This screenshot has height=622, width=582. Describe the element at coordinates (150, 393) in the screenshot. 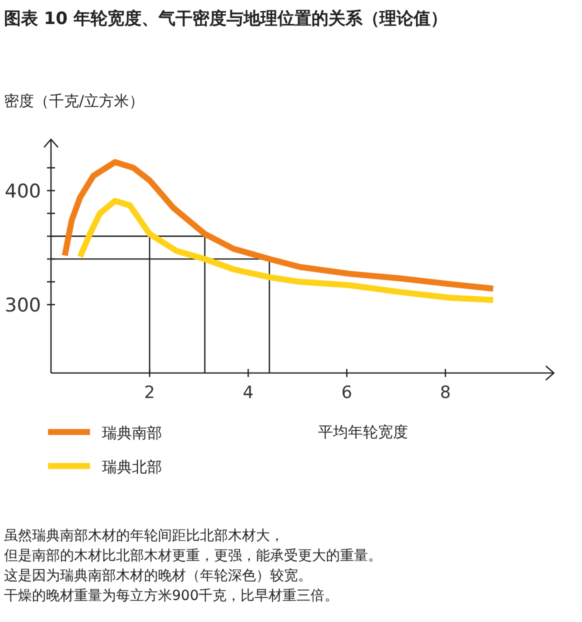

I see `x-tick-label: 2` at that location.